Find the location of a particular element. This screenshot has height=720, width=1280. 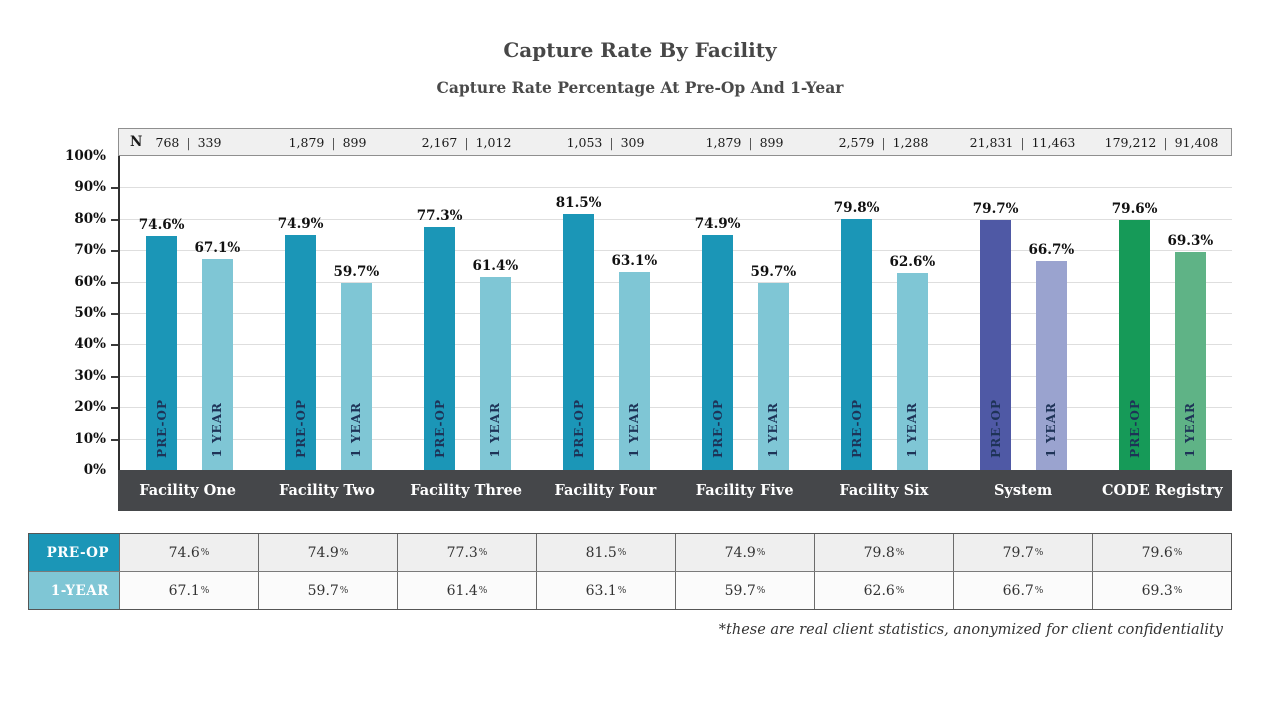

x-axis-label-facility-one: Facility One is located at coordinates (188, 490).